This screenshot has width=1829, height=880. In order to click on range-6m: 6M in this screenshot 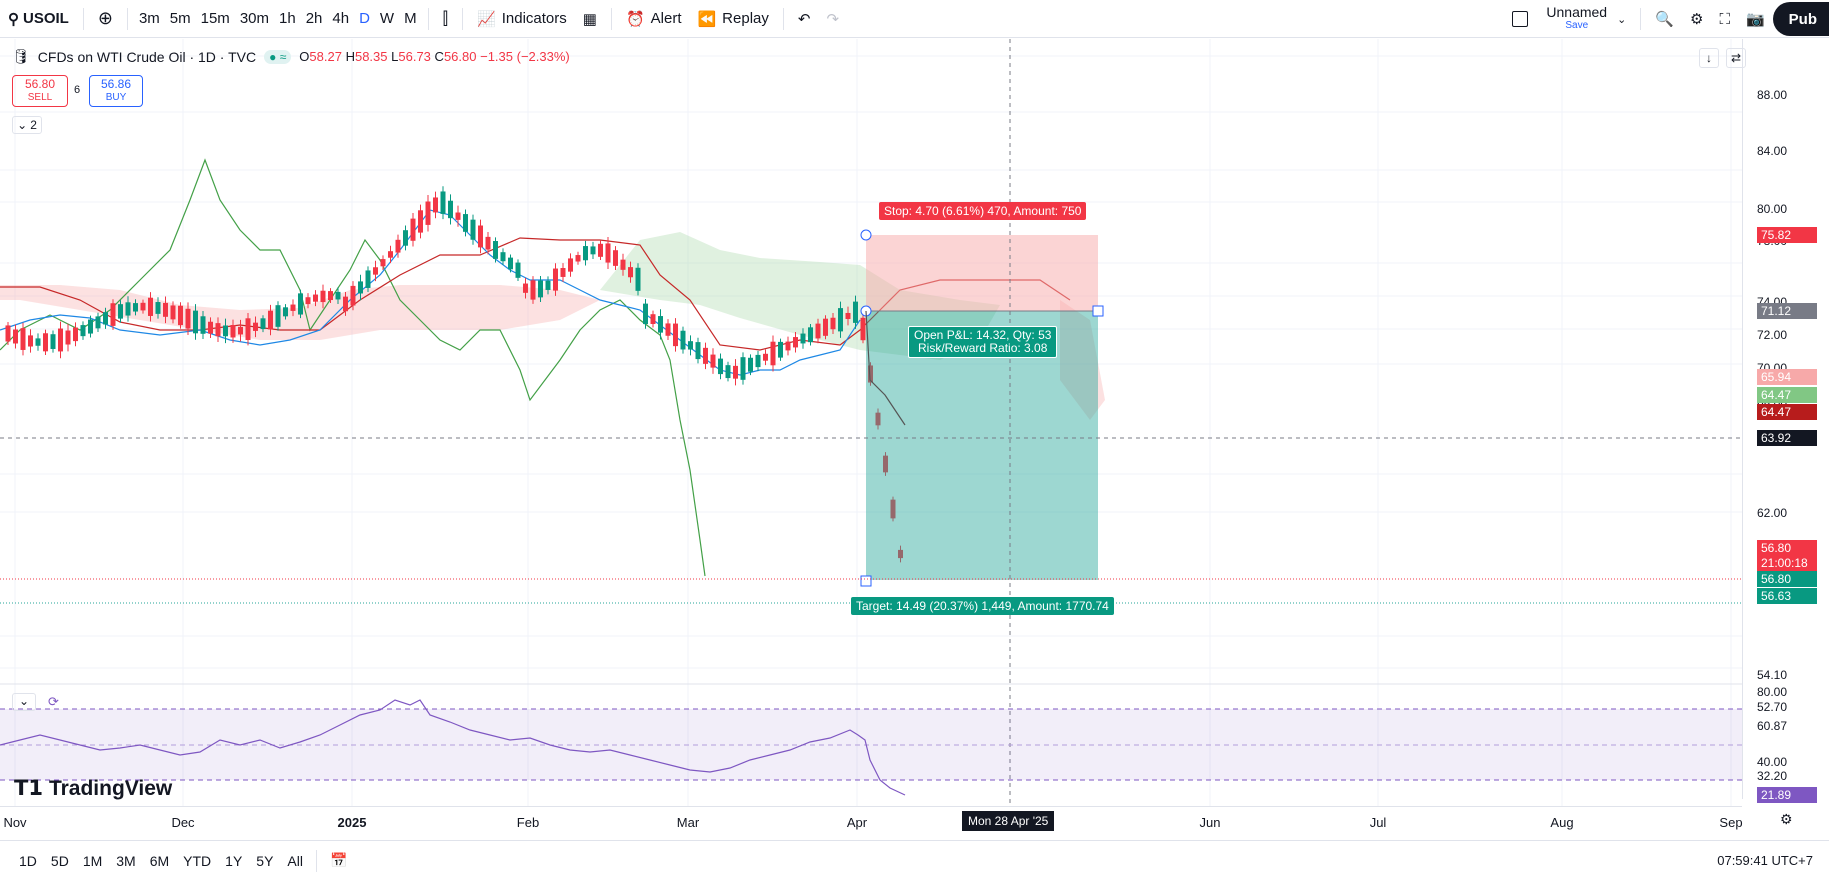, I will do `click(159, 860)`.